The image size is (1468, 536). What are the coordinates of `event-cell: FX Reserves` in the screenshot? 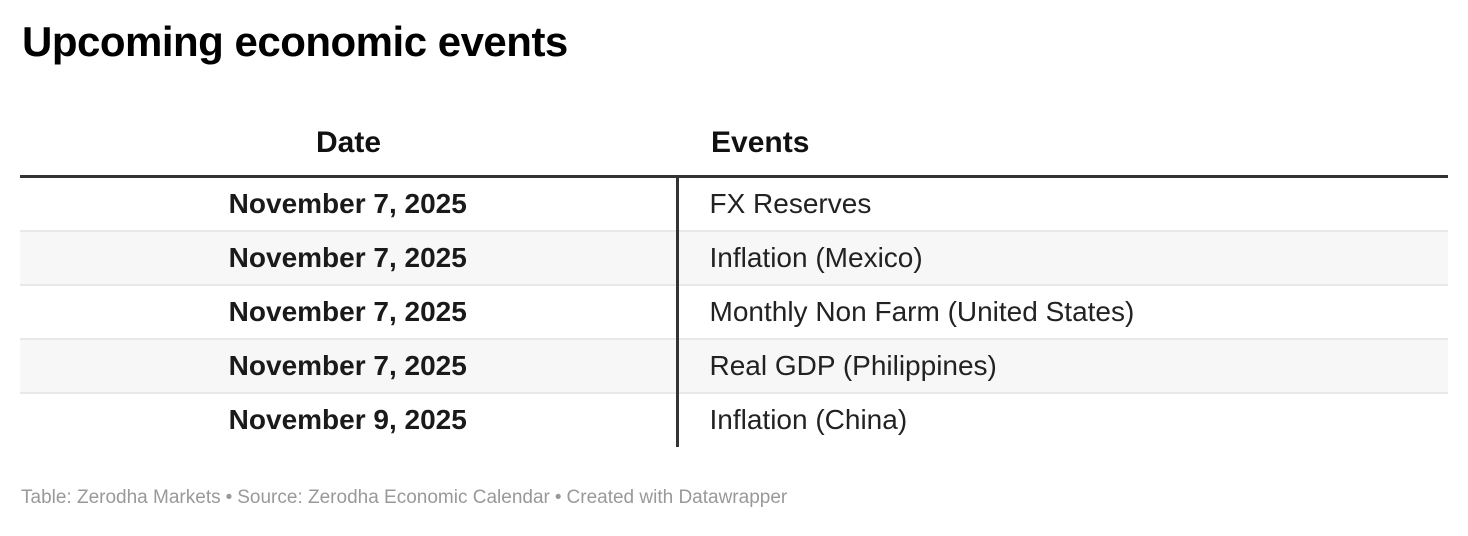 It's located at (1061, 203).